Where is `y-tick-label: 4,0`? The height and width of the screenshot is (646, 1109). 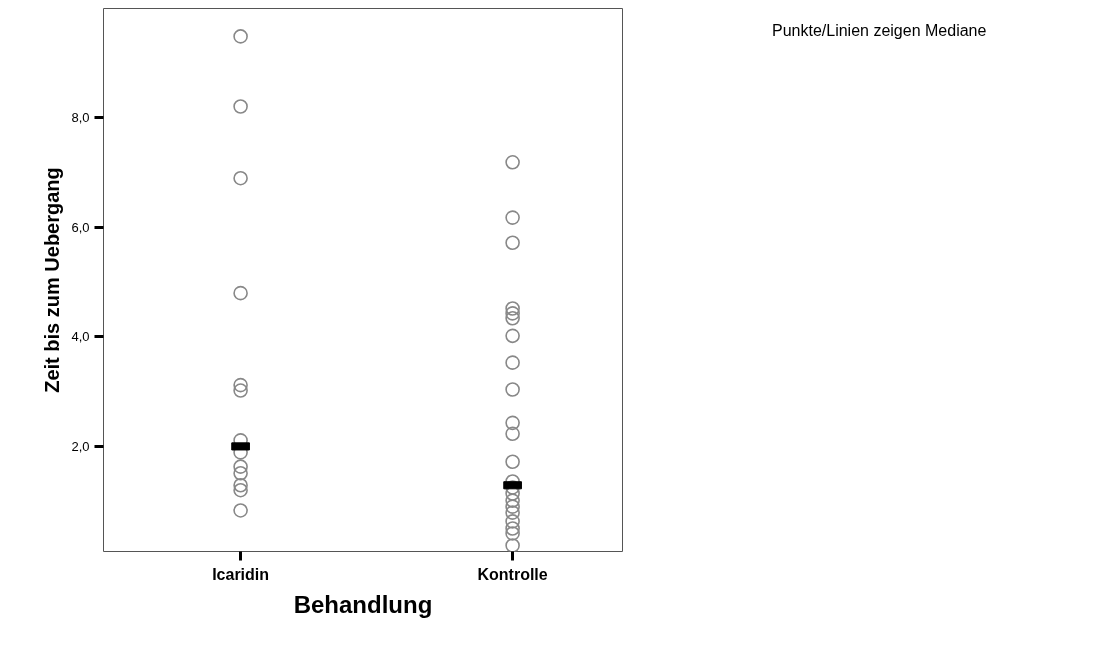
y-tick-label: 4,0 is located at coordinates (80, 337).